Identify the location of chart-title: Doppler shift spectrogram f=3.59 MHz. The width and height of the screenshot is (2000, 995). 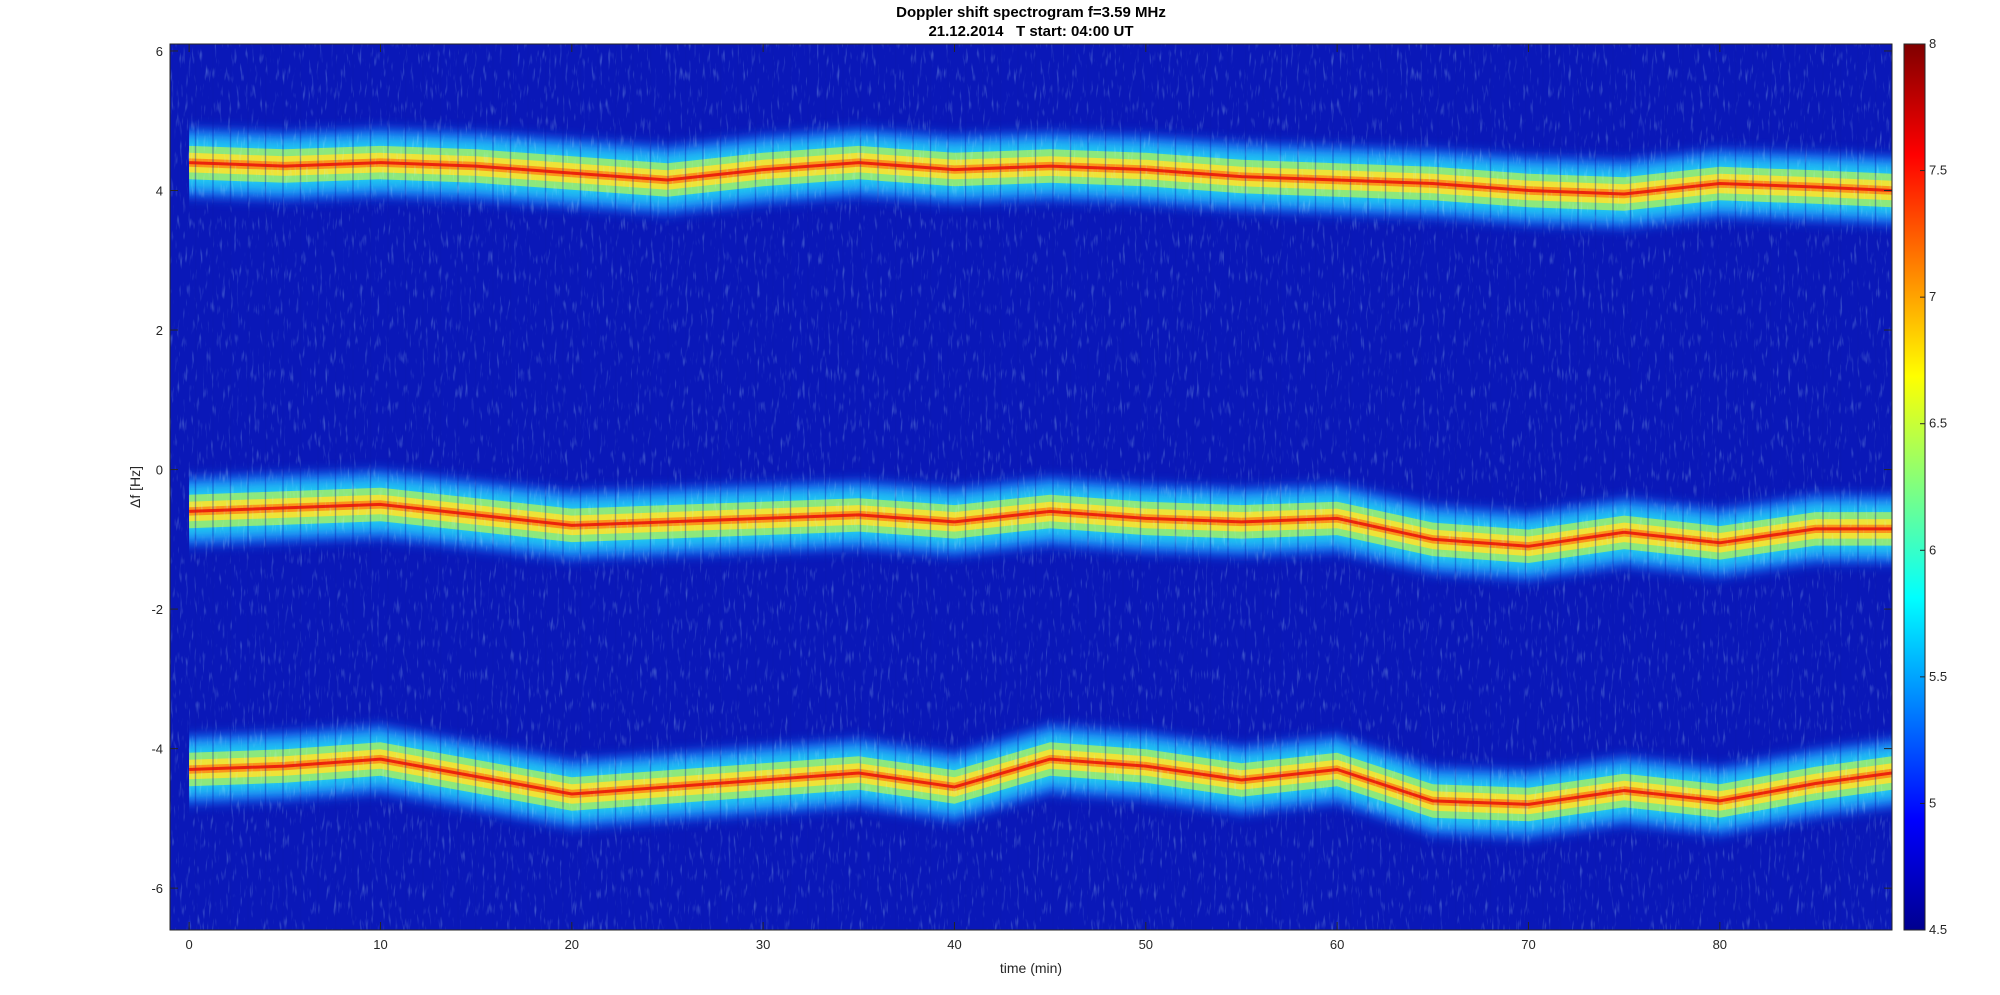
(1031, 12).